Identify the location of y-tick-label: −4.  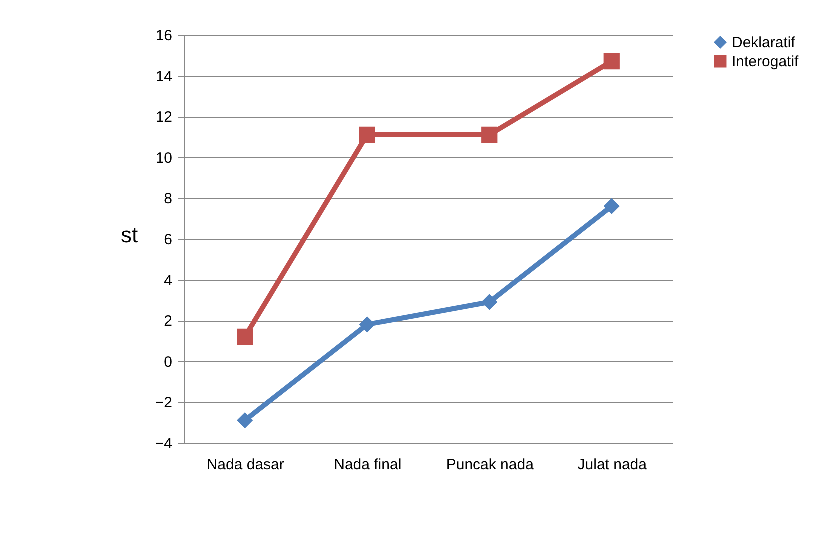
(163, 444).